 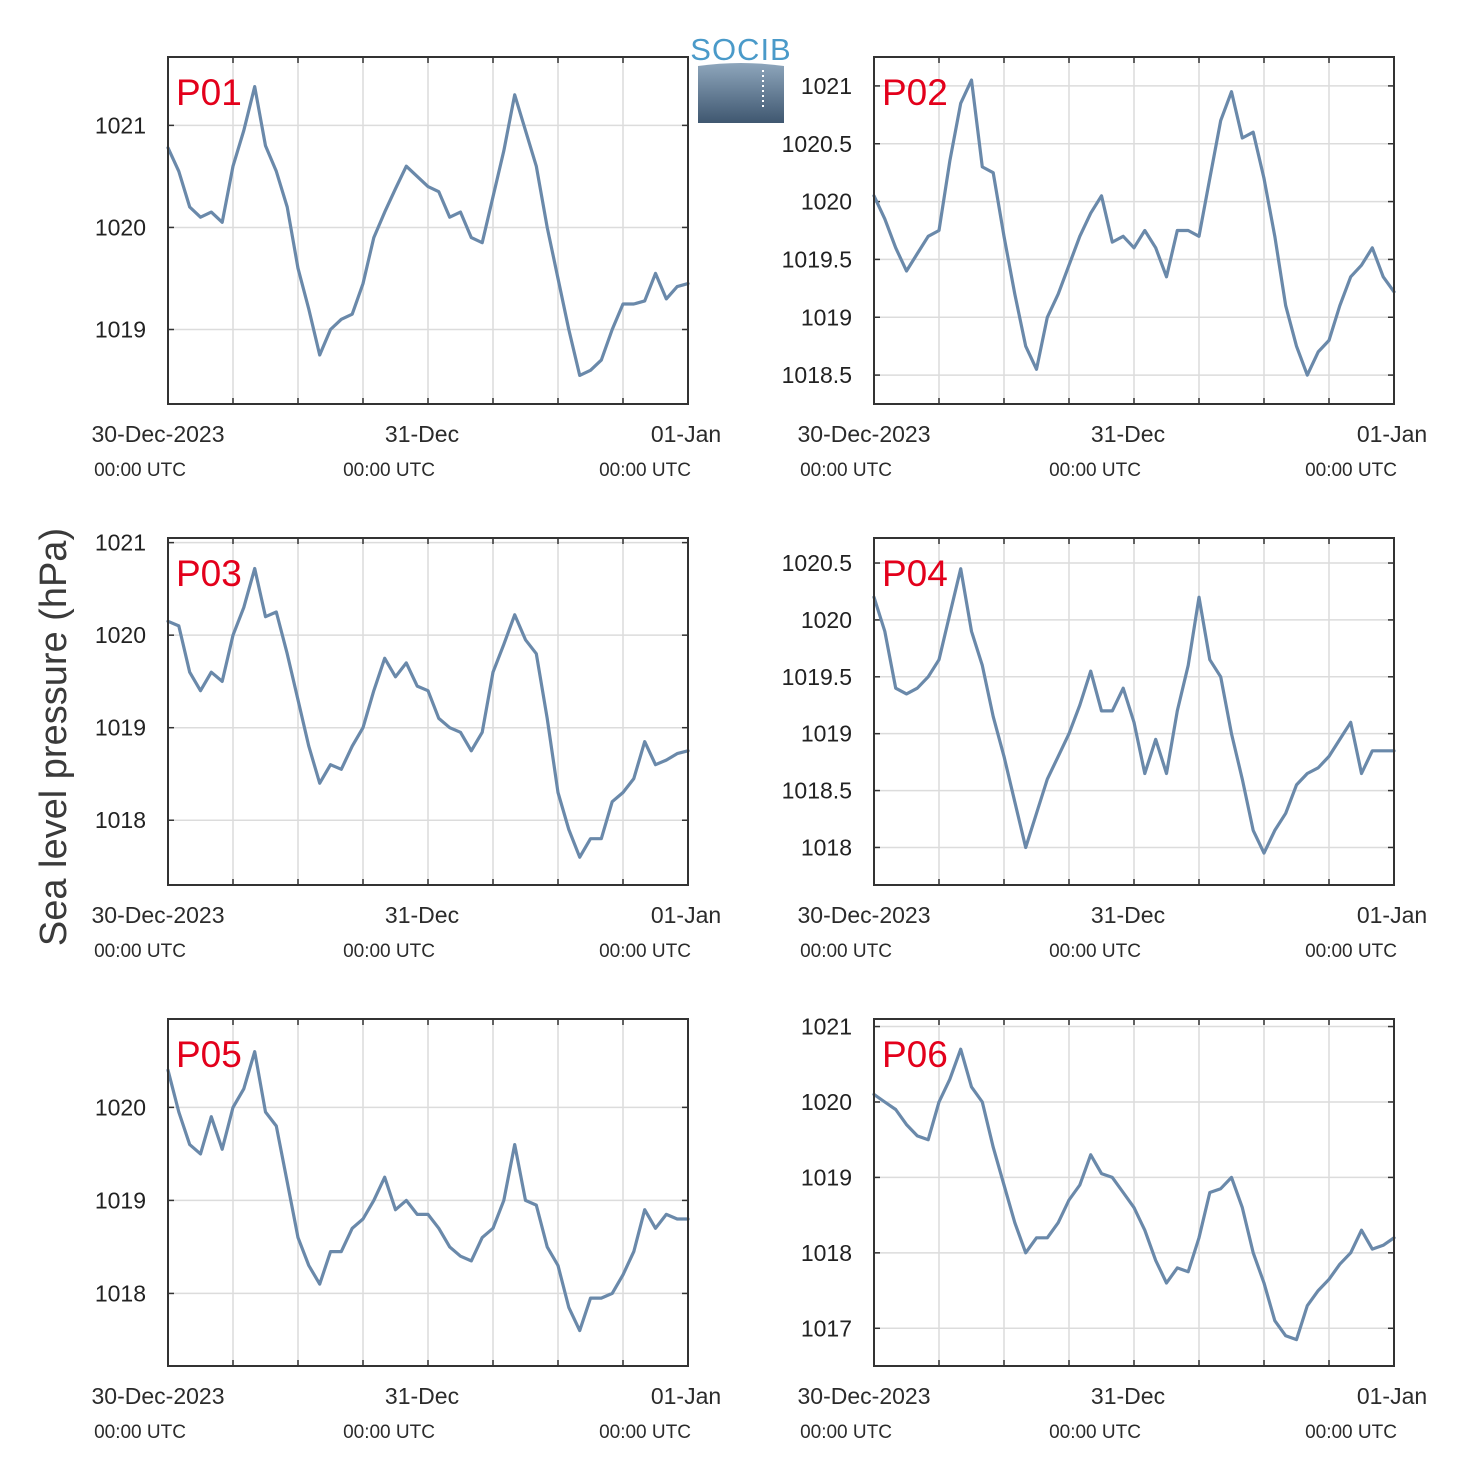 What do you see at coordinates (209, 92) in the screenshot?
I see `panel-title: P01` at bounding box center [209, 92].